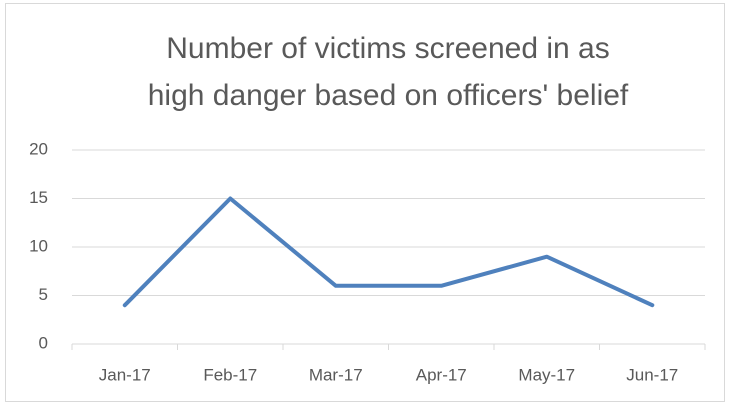 The height and width of the screenshot is (406, 731). What do you see at coordinates (125, 374) in the screenshot?
I see `x-tick-label: Jan-17` at bounding box center [125, 374].